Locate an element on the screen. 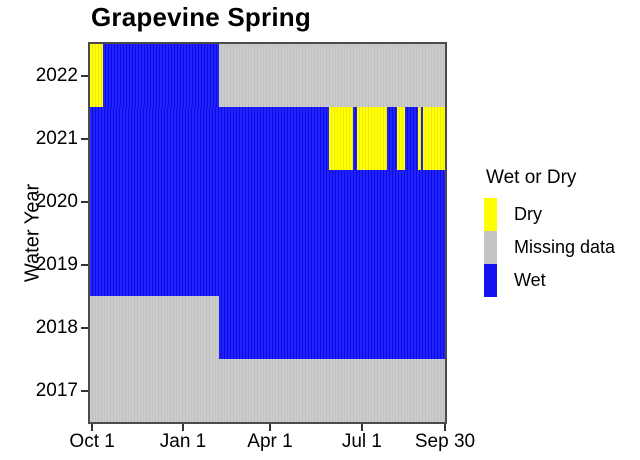 This screenshot has height=460, width=640. legend: Wet or Dry Dry Missing data Wet is located at coordinates (549, 232).